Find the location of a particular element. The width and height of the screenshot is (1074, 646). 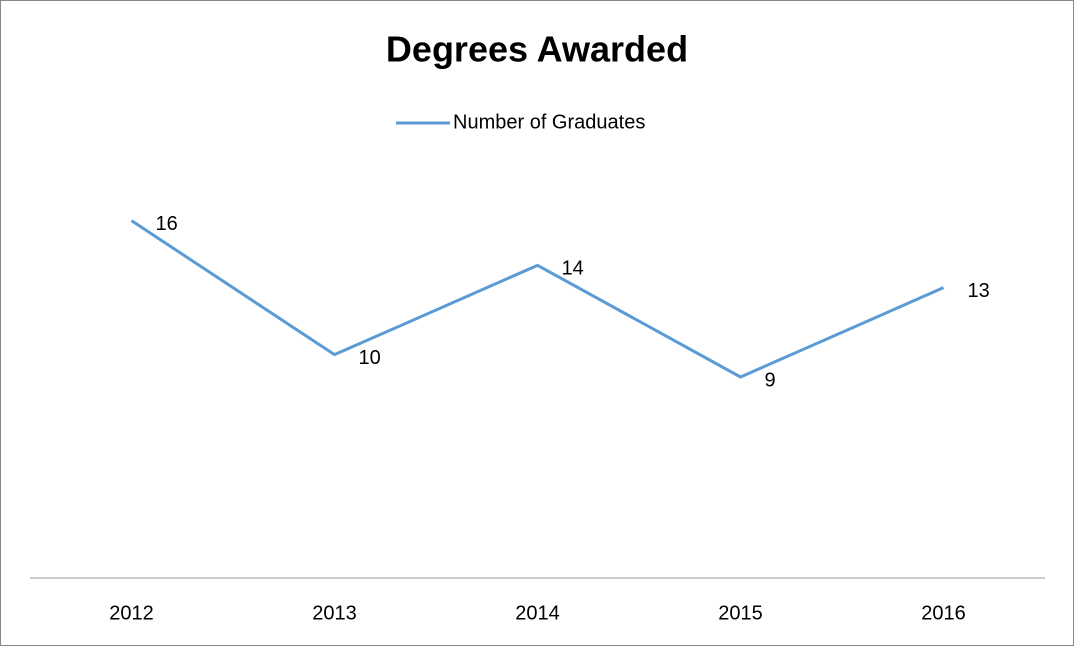

x-tick-label: 2013 is located at coordinates (334, 613).